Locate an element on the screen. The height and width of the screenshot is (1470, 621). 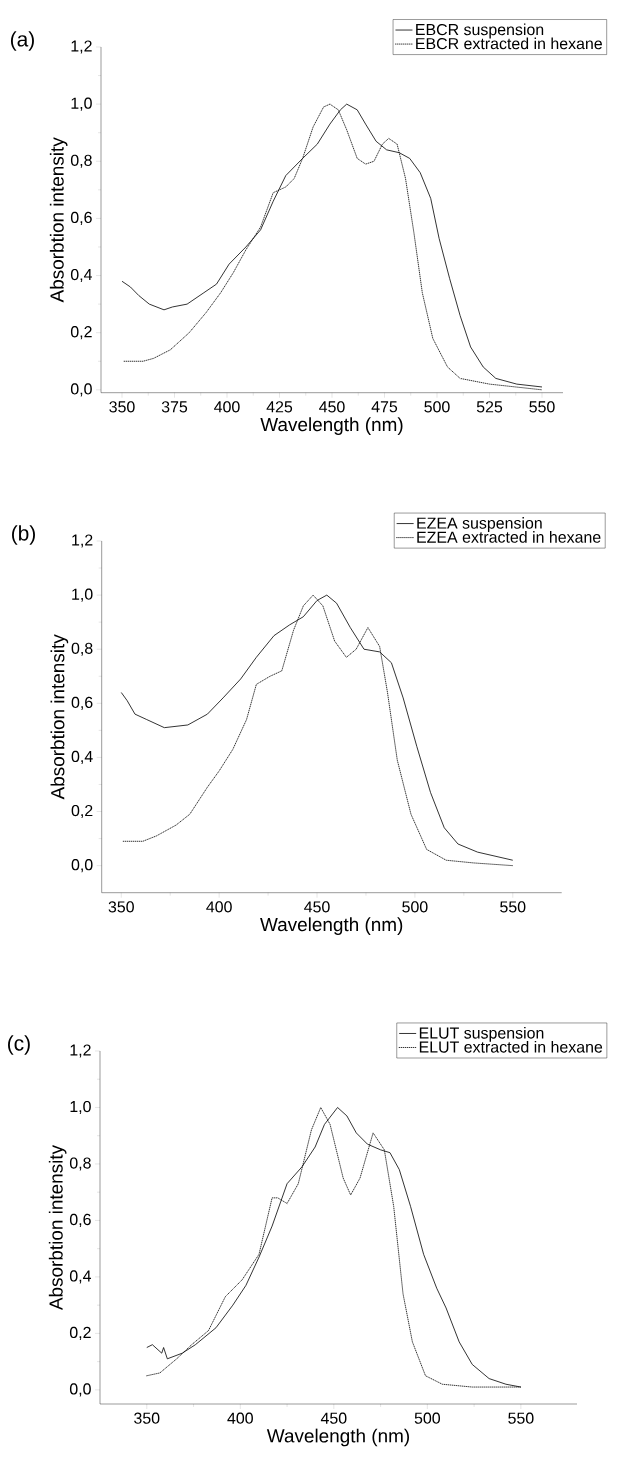
chart-title: (a) is located at coordinates (22, 41).